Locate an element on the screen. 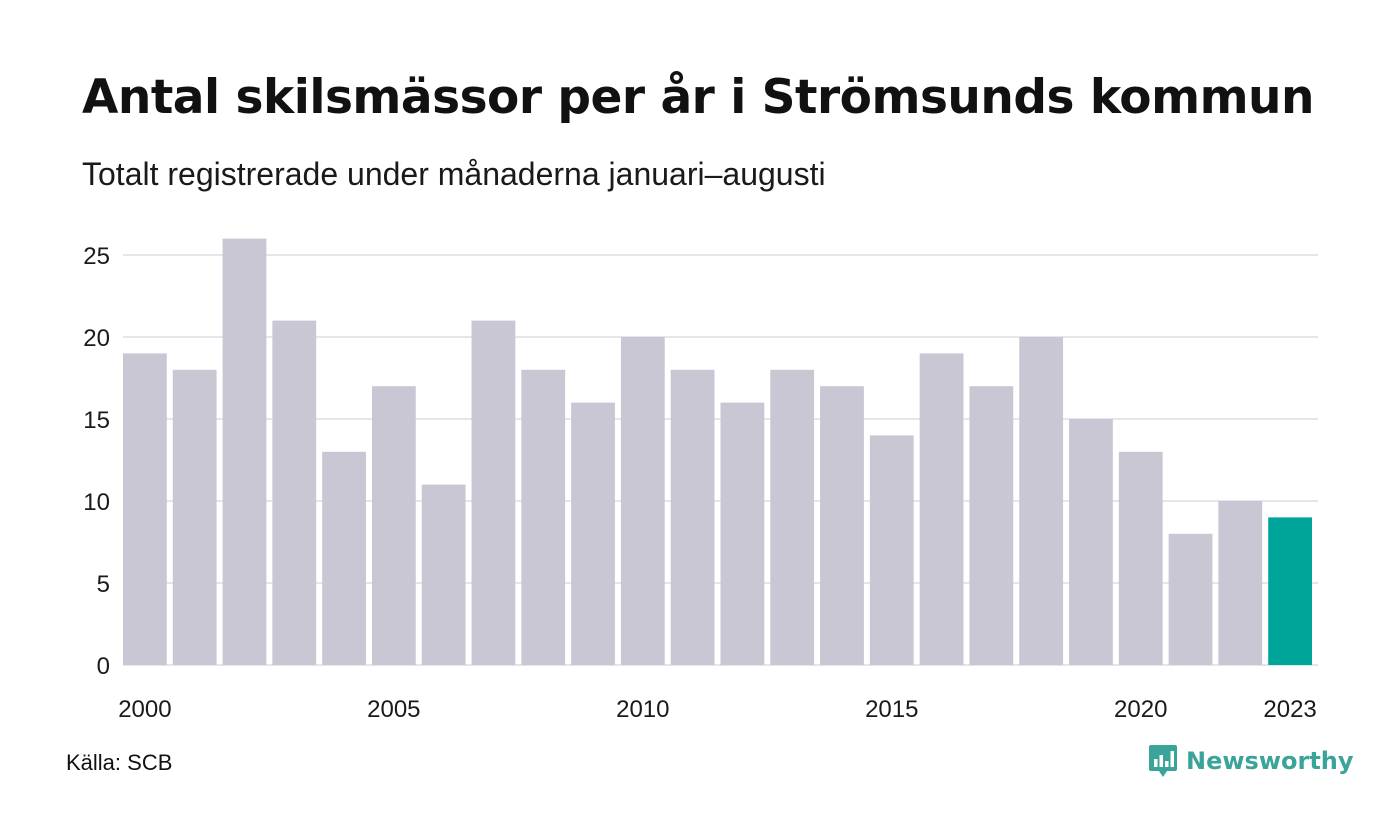 The width and height of the screenshot is (1400, 840). bar-2015 is located at coordinates (891, 550).